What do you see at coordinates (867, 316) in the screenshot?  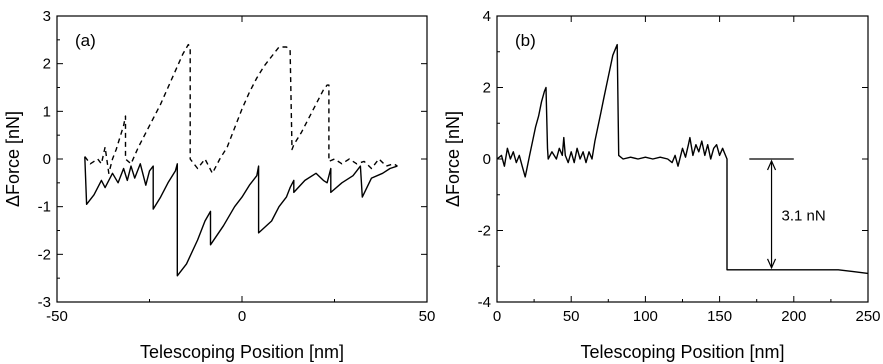 I see `x-tick-label: 250` at bounding box center [867, 316].